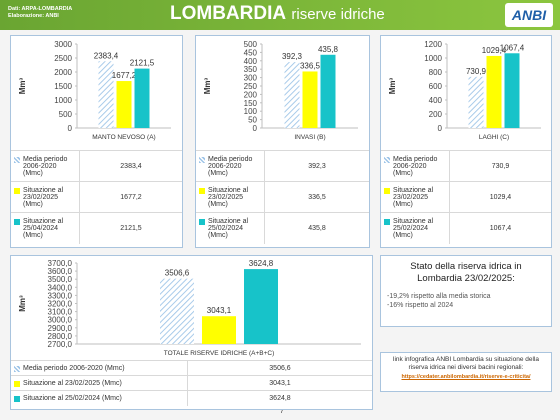  Describe the element at coordinates (439, 296) in the screenshot. I see `summary-note: -19,2% rispetto alla media storica` at that location.